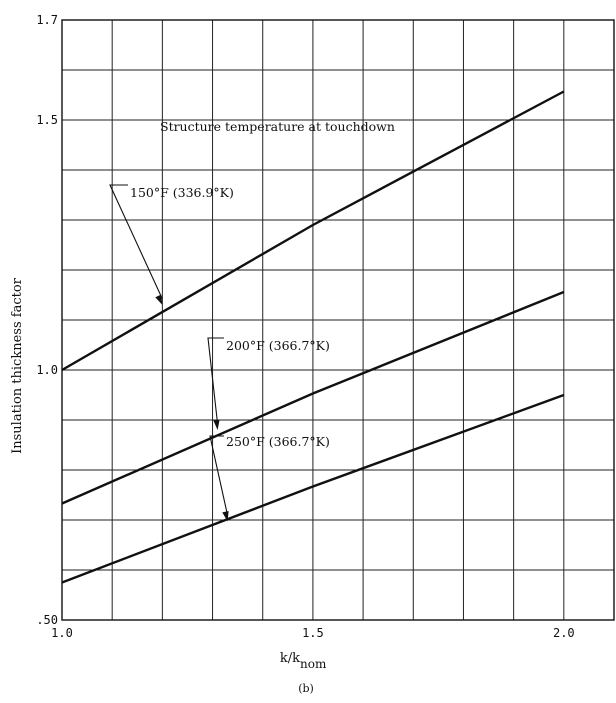  What do you see at coordinates (47, 370) in the screenshot?
I see `y-tick-label: 1.0` at bounding box center [47, 370].